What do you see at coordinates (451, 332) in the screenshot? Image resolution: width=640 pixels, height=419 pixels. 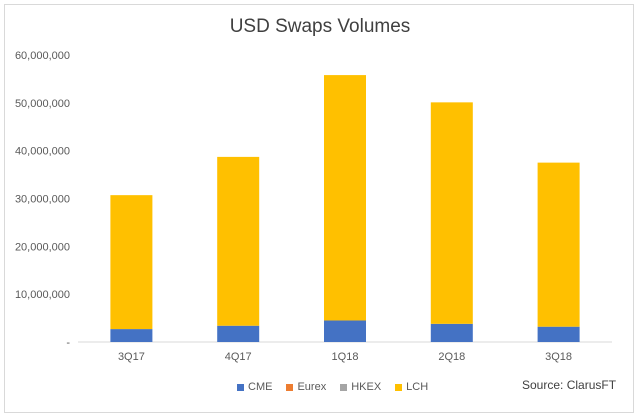 I see `bar-cme-2q18` at bounding box center [451, 332].